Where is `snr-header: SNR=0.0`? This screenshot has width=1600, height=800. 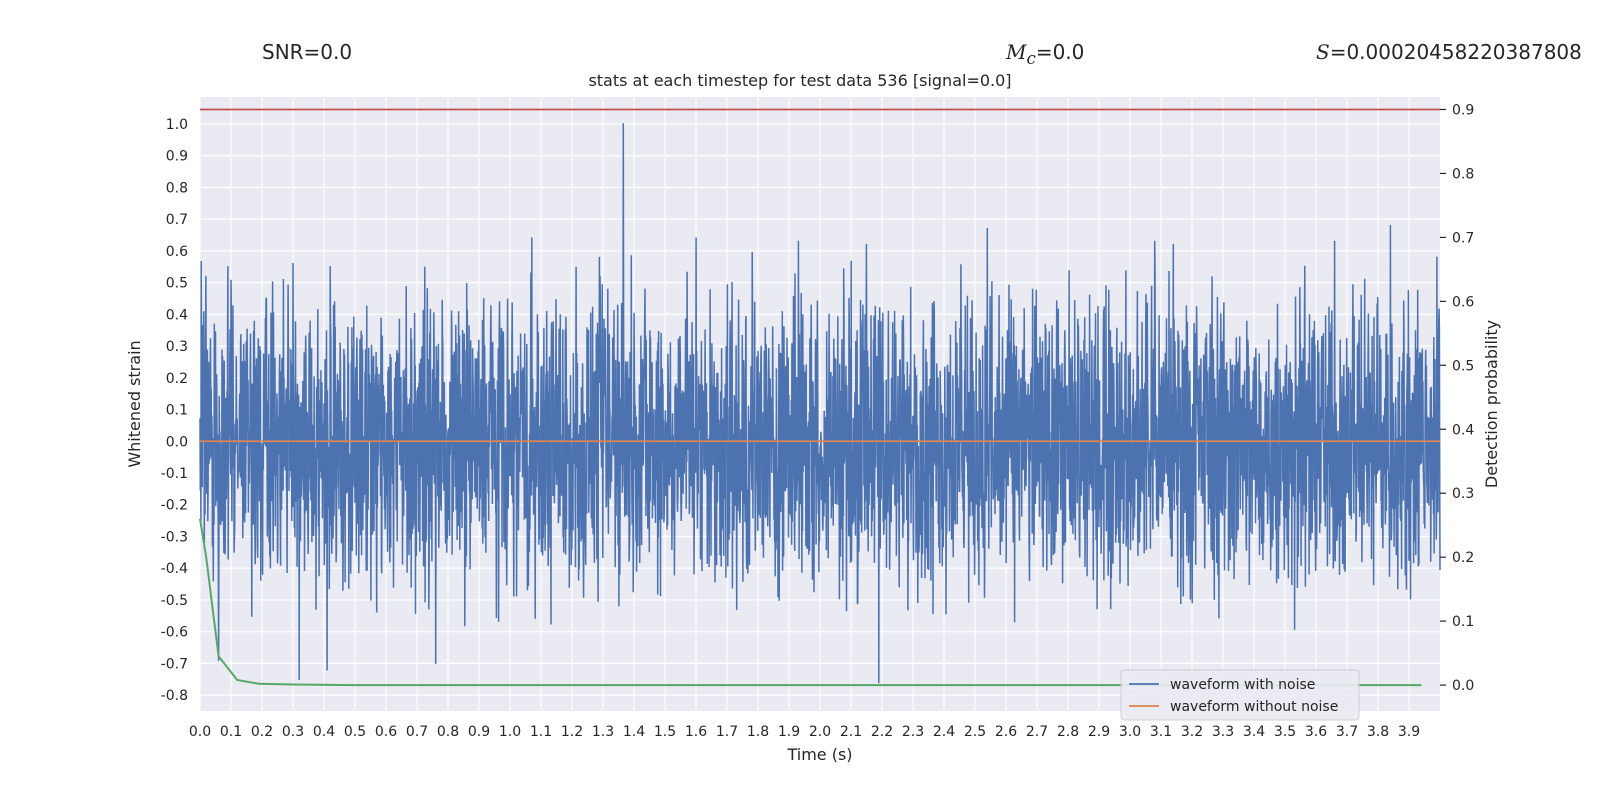
snr-header: SNR=0.0 is located at coordinates (307, 52).